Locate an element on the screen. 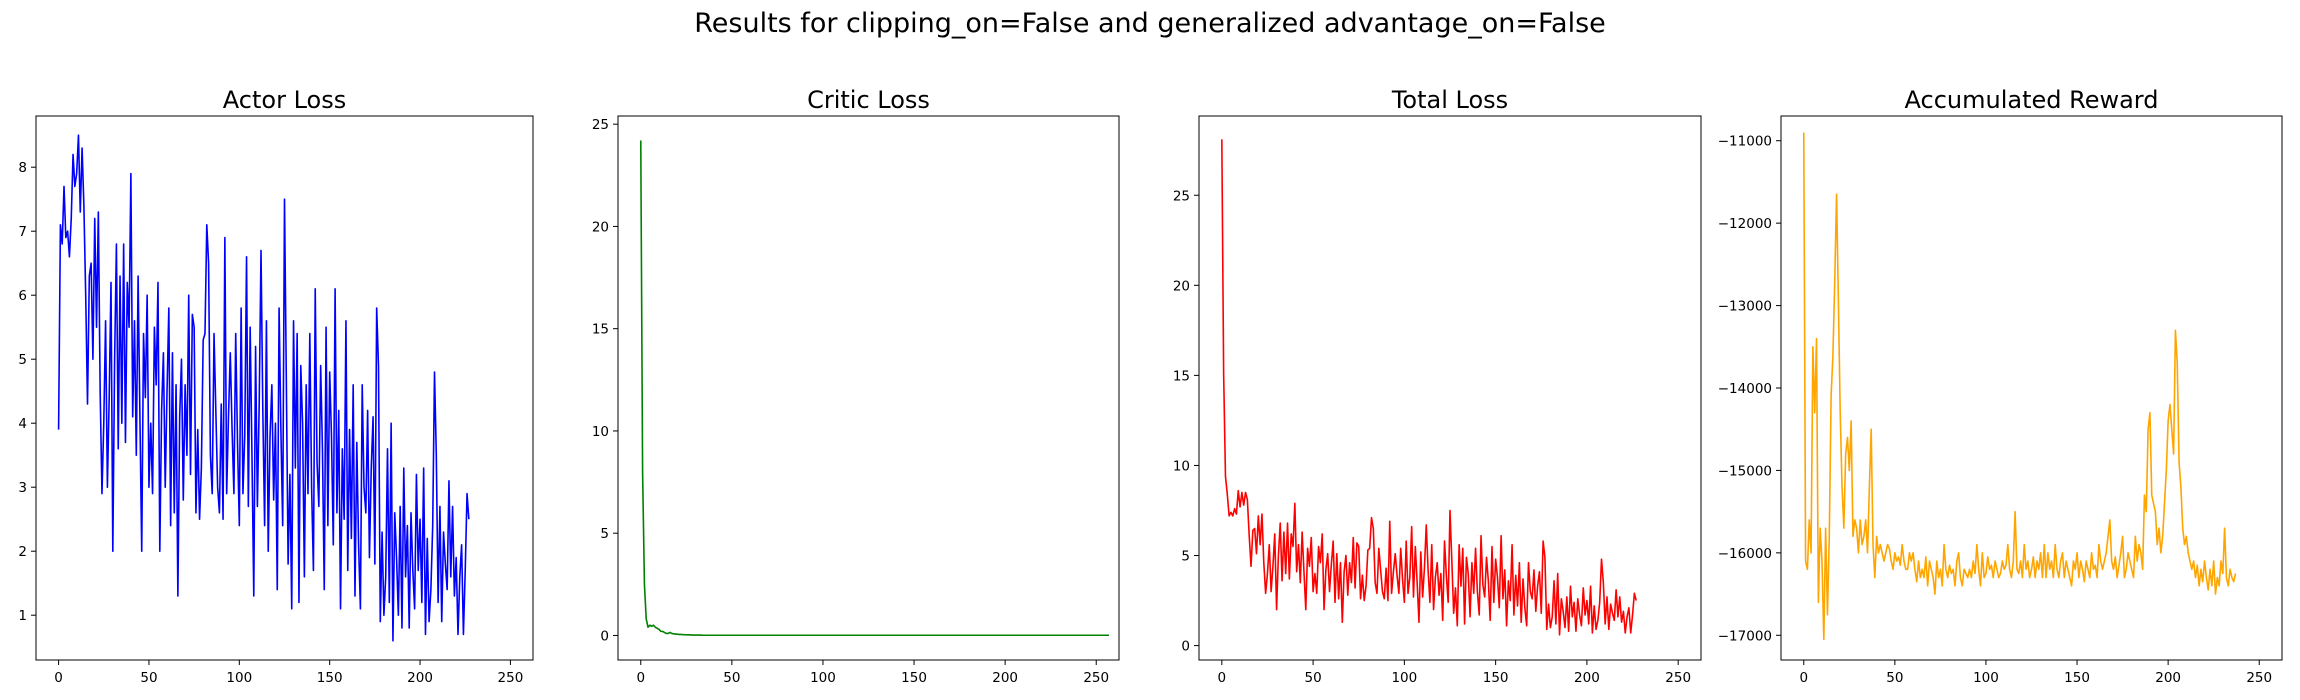 This screenshot has height=700, width=2300. y-tick-label: 2 is located at coordinates (22, 552).